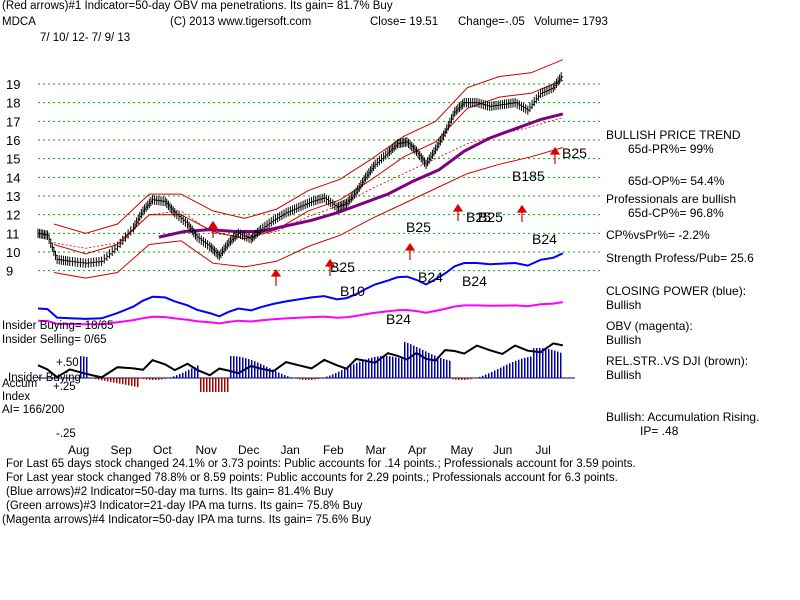  What do you see at coordinates (85, 38) in the screenshot?
I see `date-range: 7/ 10/ 12- 7/ 9/ 13` at bounding box center [85, 38].